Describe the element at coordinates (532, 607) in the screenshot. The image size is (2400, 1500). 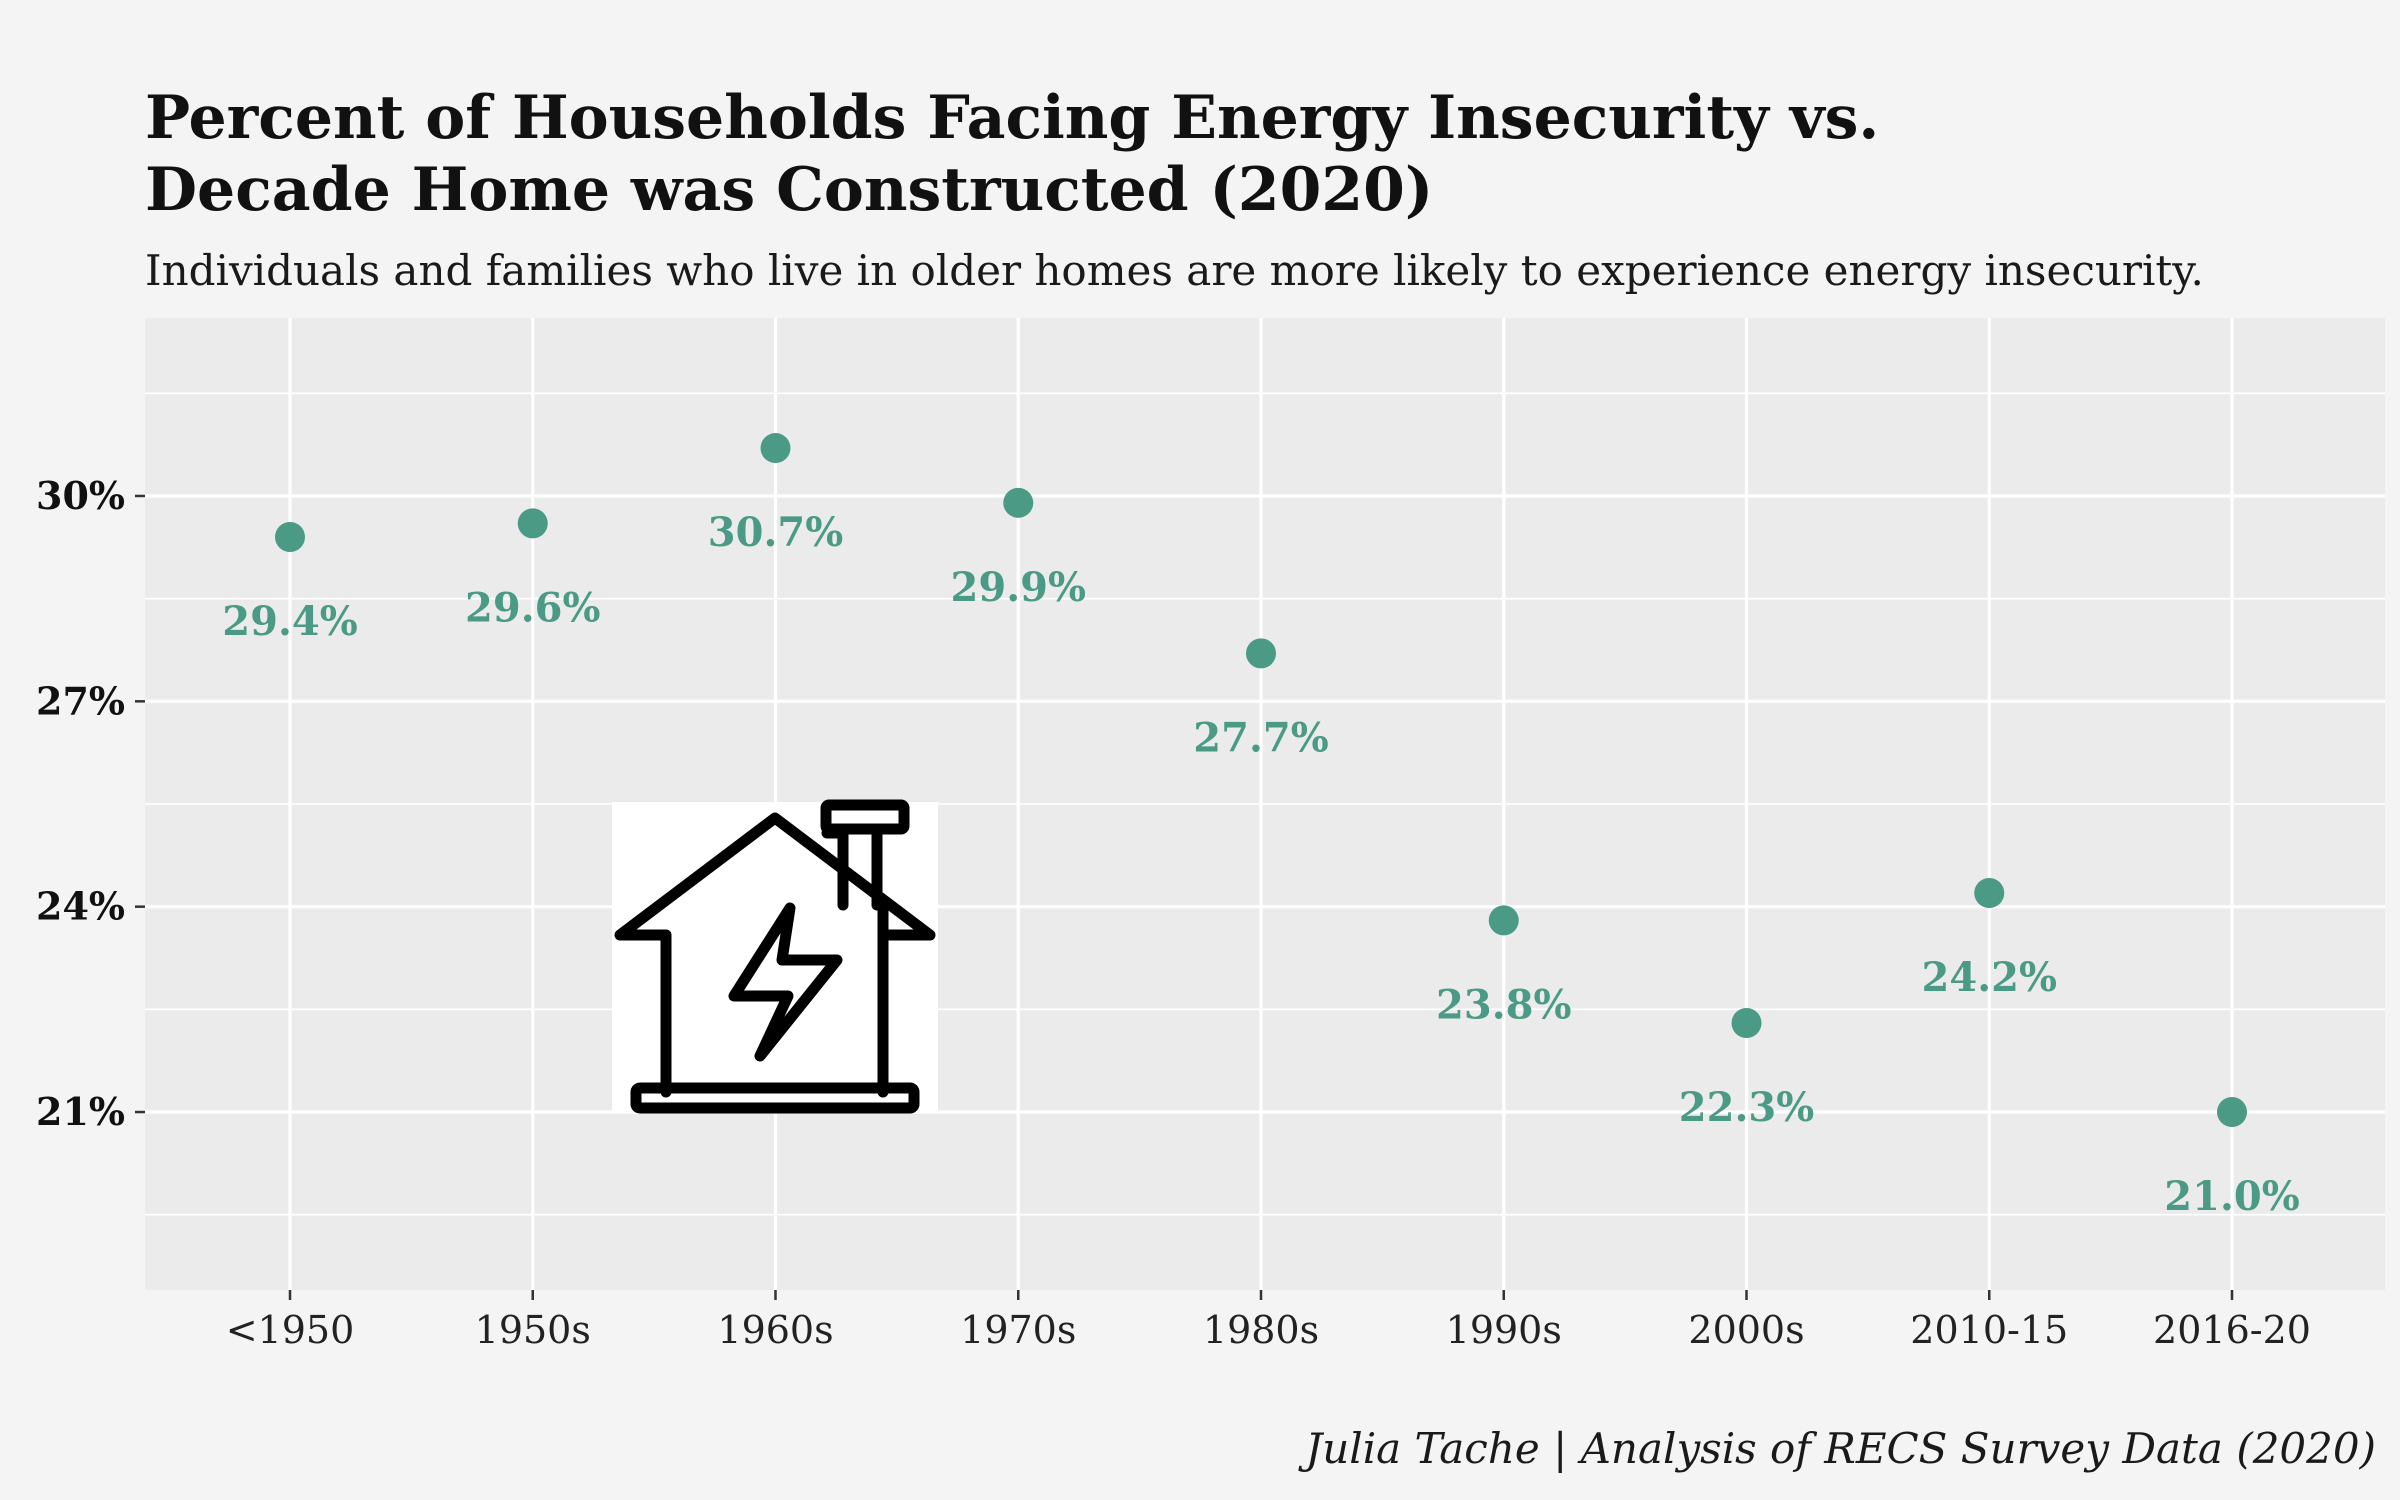
I see `data-label: 29.6%` at that location.